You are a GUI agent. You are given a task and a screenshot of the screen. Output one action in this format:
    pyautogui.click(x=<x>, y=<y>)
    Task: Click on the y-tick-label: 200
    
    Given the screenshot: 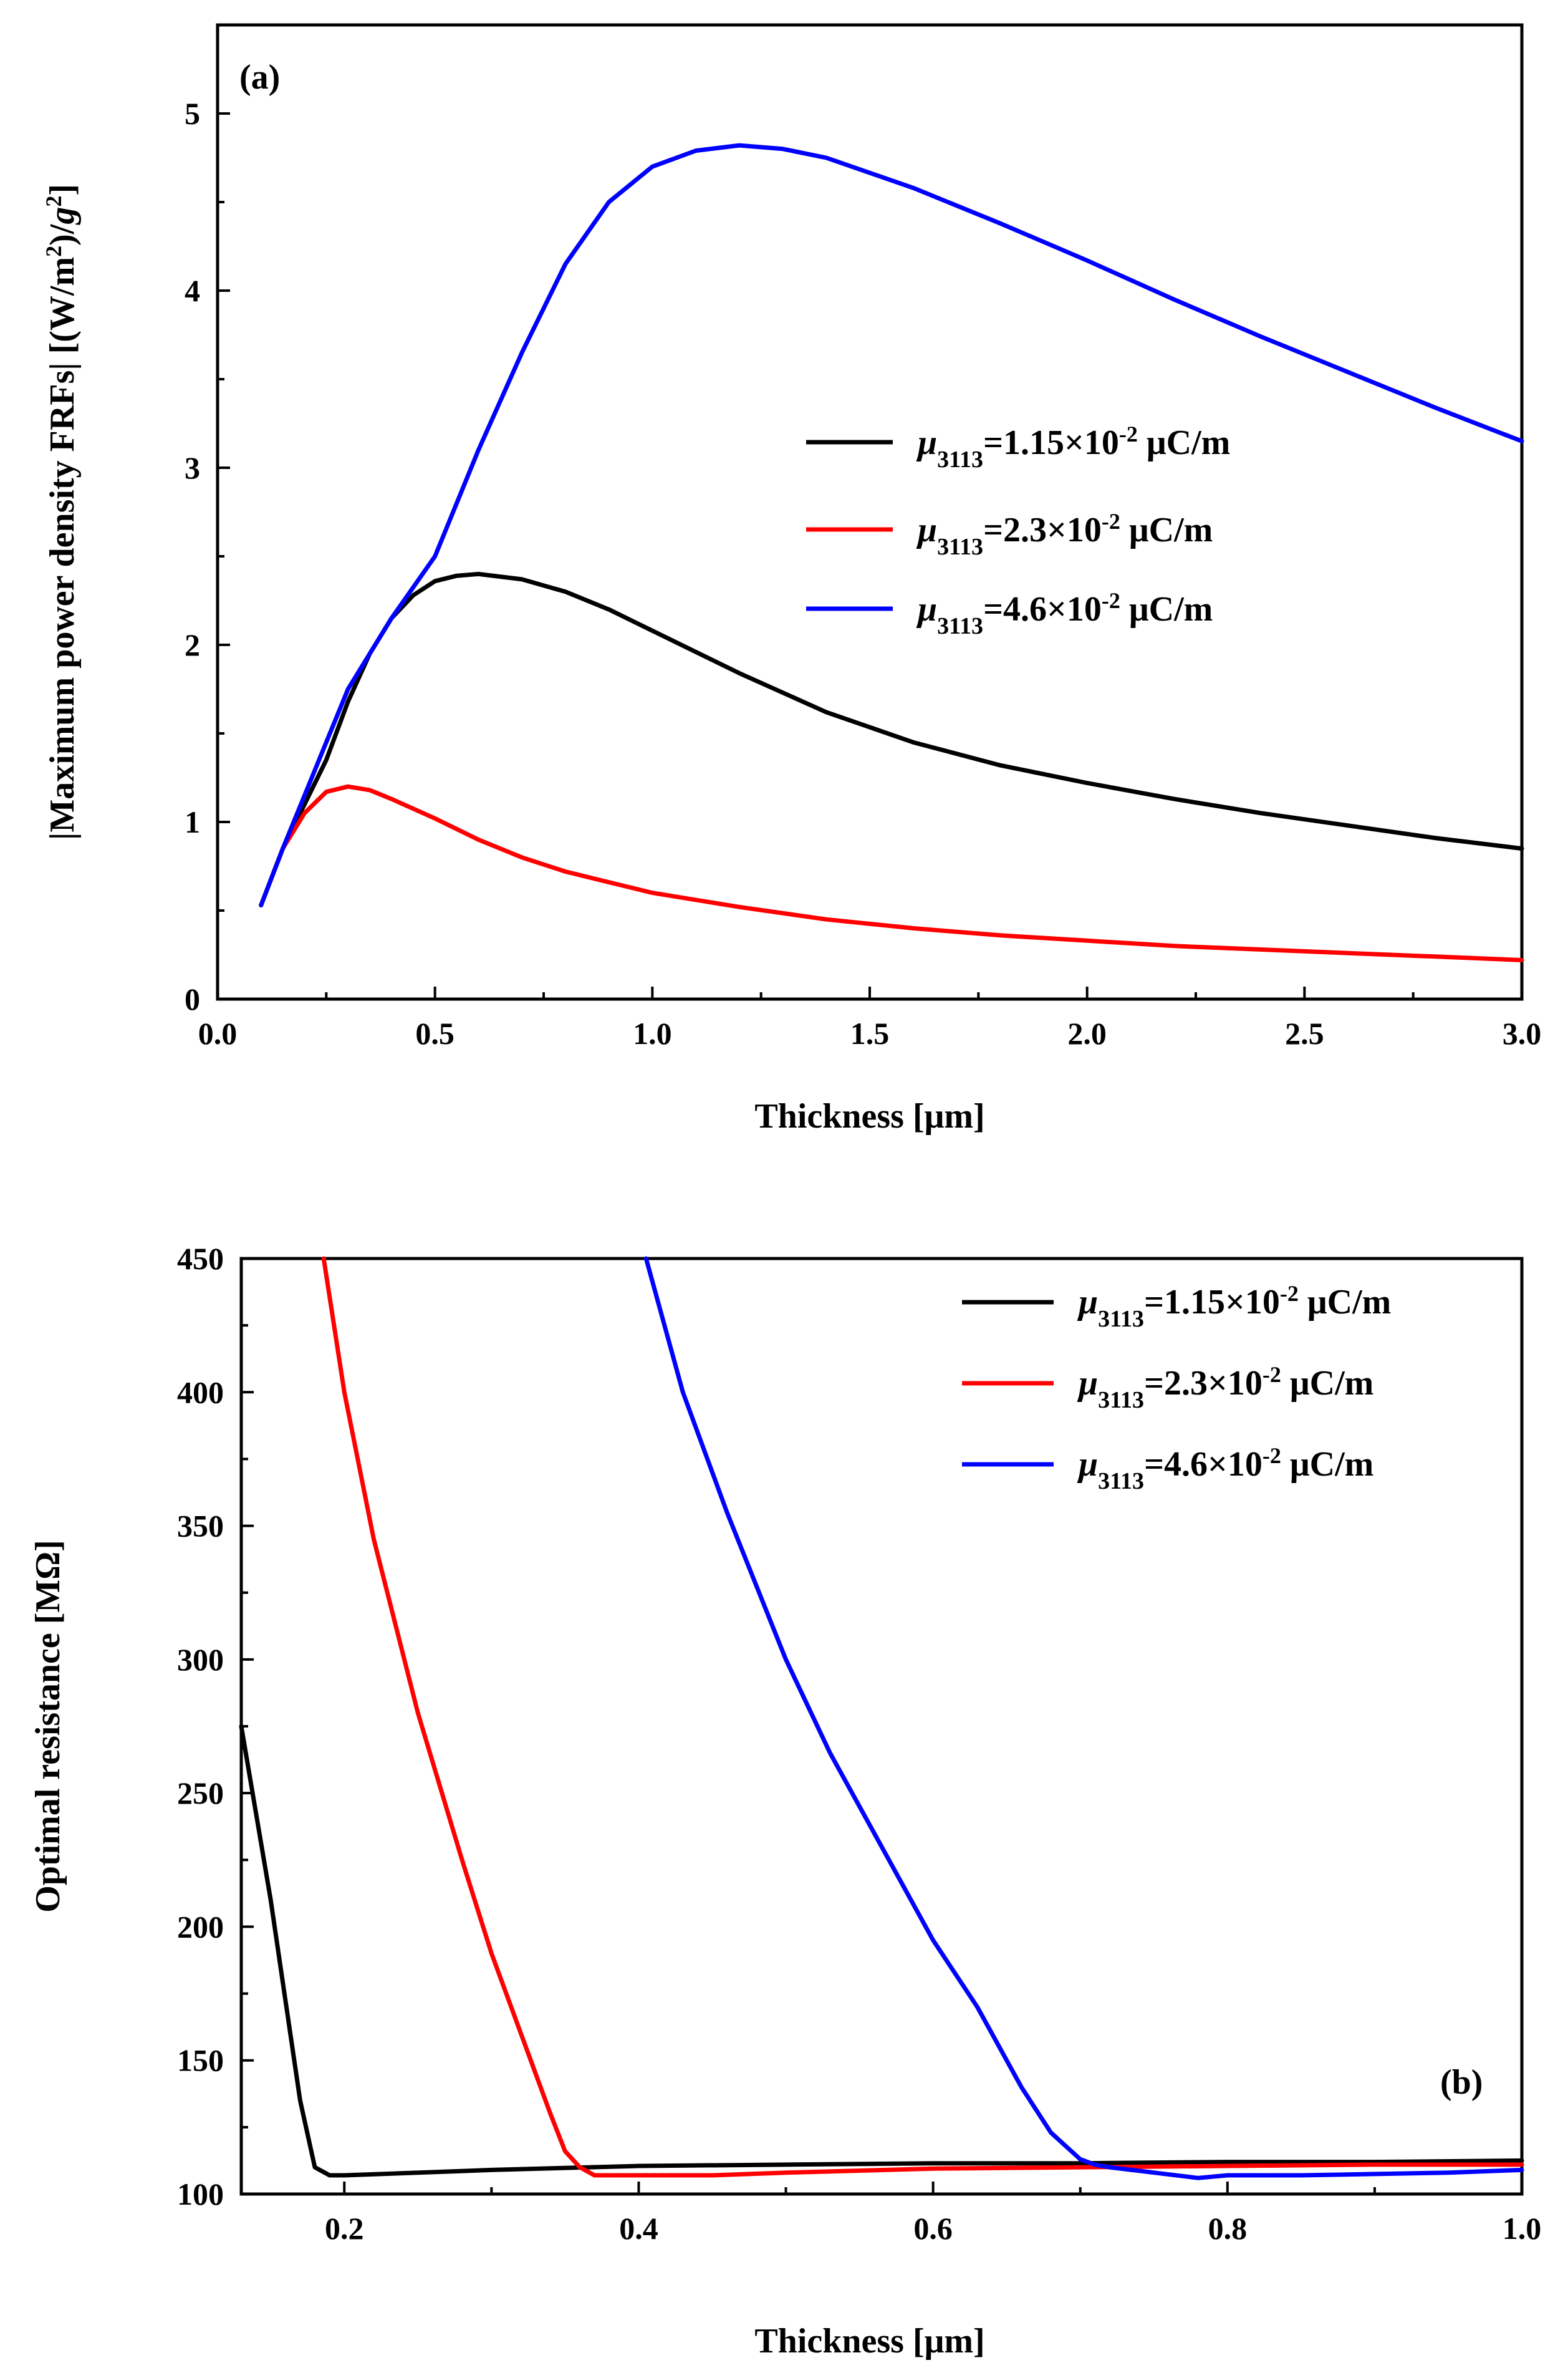 What is the action you would take?
    pyautogui.click(x=200, y=1926)
    